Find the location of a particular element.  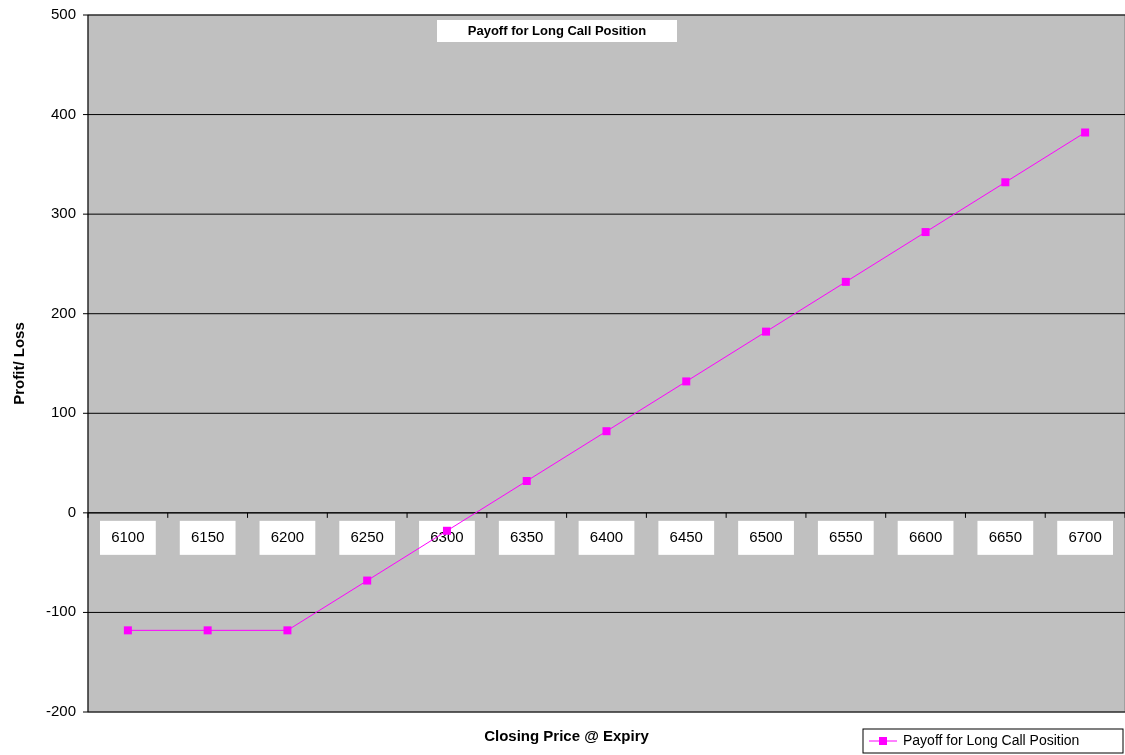

x-tick-label: 6500 is located at coordinates (766, 536).